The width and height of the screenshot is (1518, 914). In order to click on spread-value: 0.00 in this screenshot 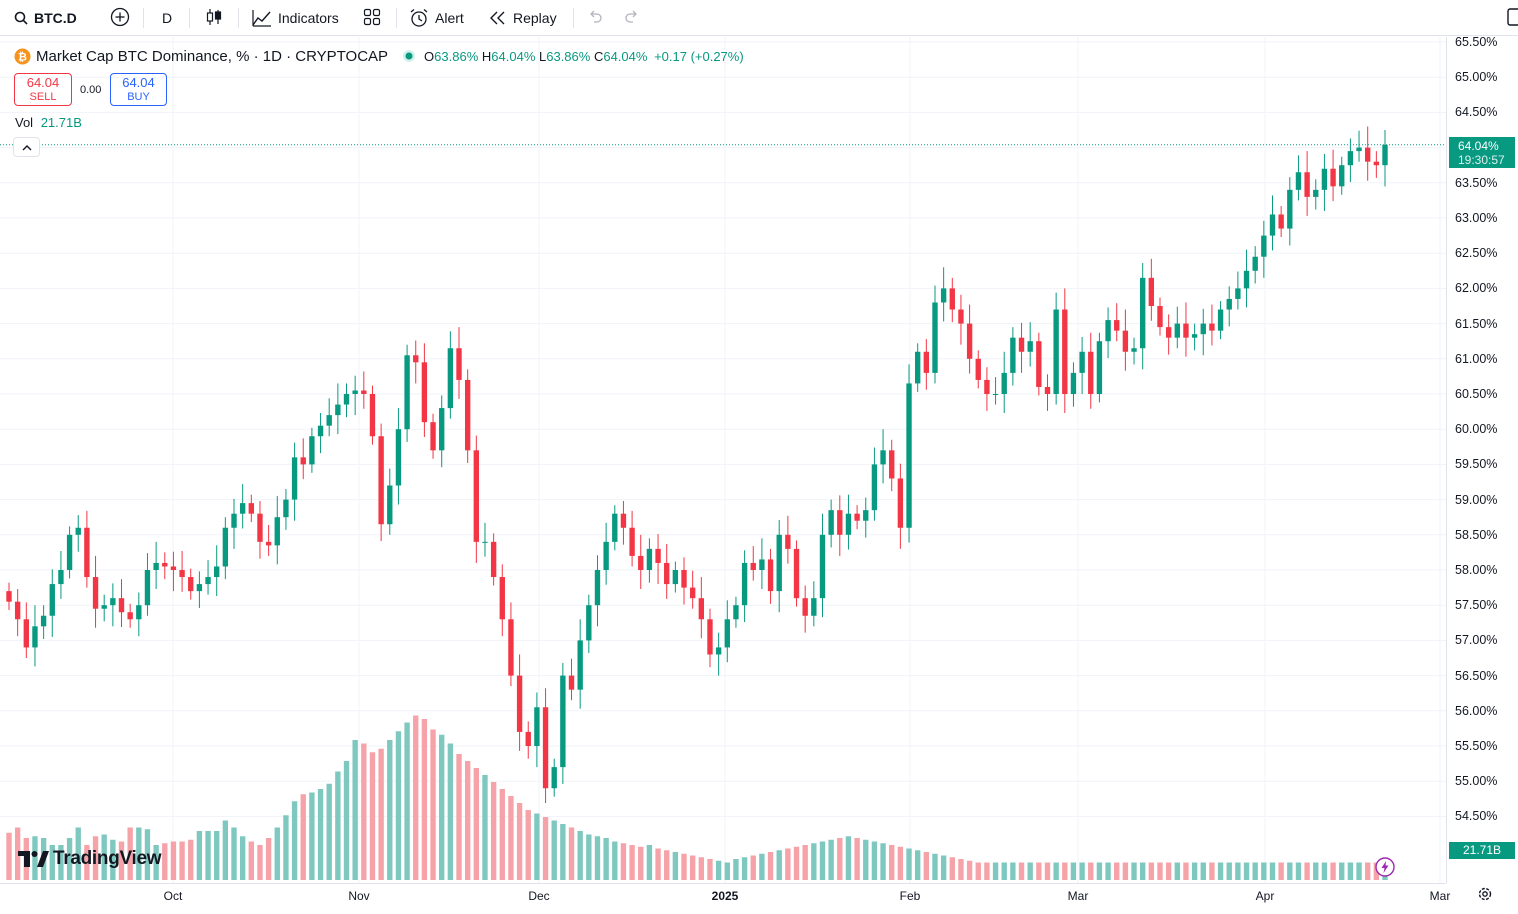, I will do `click(91, 90)`.